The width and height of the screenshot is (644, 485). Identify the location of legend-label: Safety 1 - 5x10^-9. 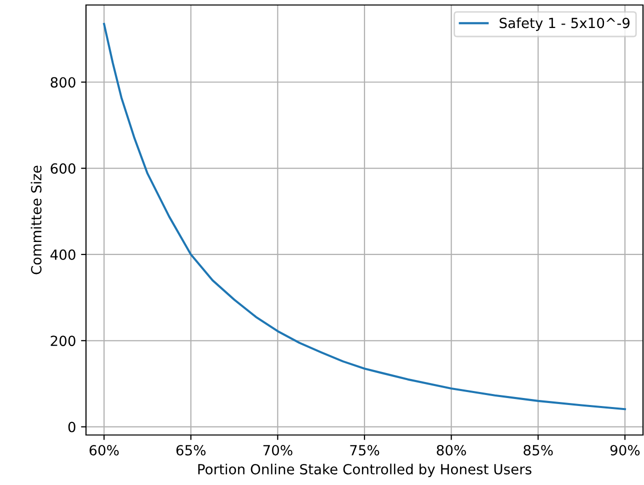
(565, 24).